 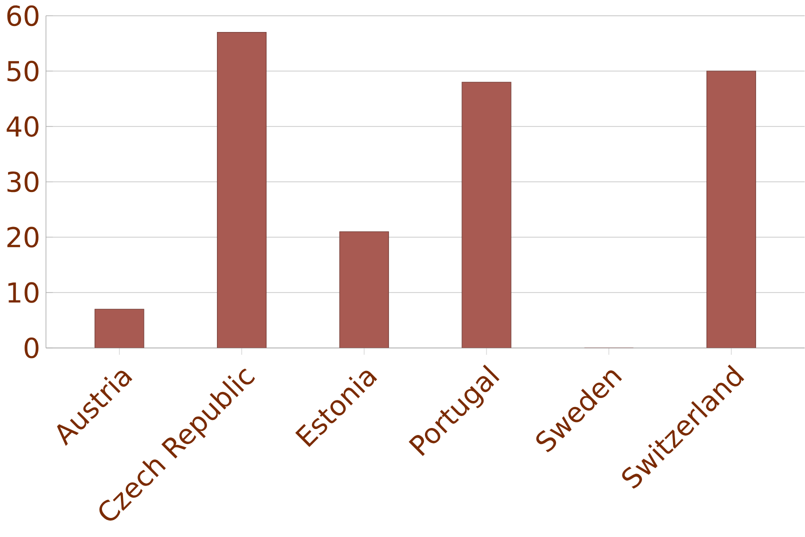 I want to click on y-tick-label: 50, so click(x=23, y=71).